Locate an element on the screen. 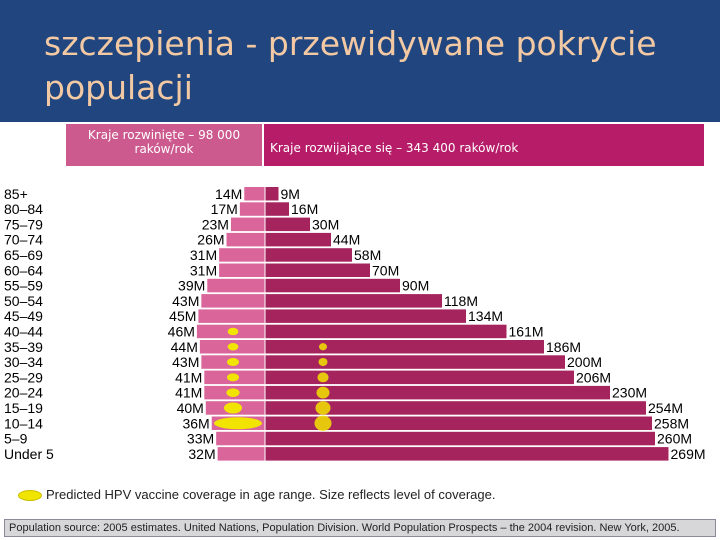 The width and height of the screenshot is (720, 540). age-label: 15–19 is located at coordinates (23, 408).